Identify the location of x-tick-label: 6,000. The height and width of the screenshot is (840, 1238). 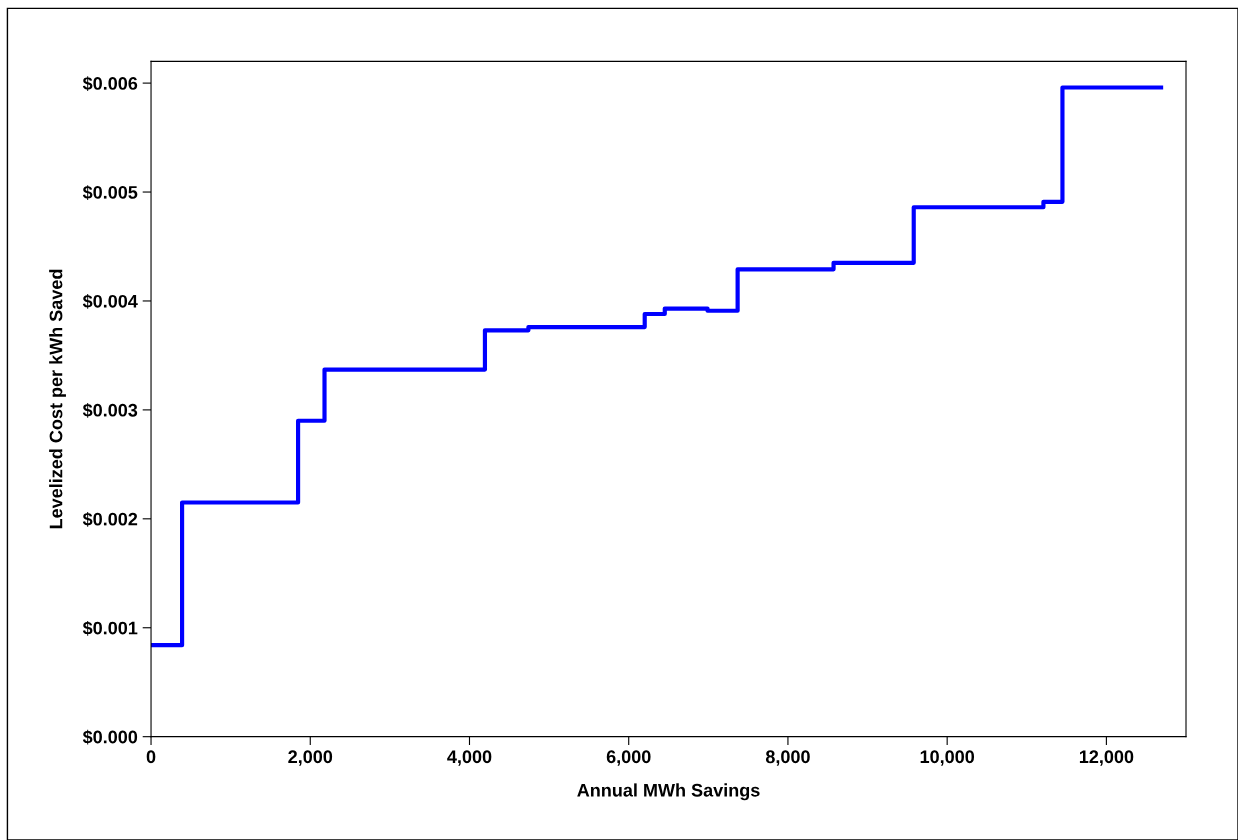
(628, 758).